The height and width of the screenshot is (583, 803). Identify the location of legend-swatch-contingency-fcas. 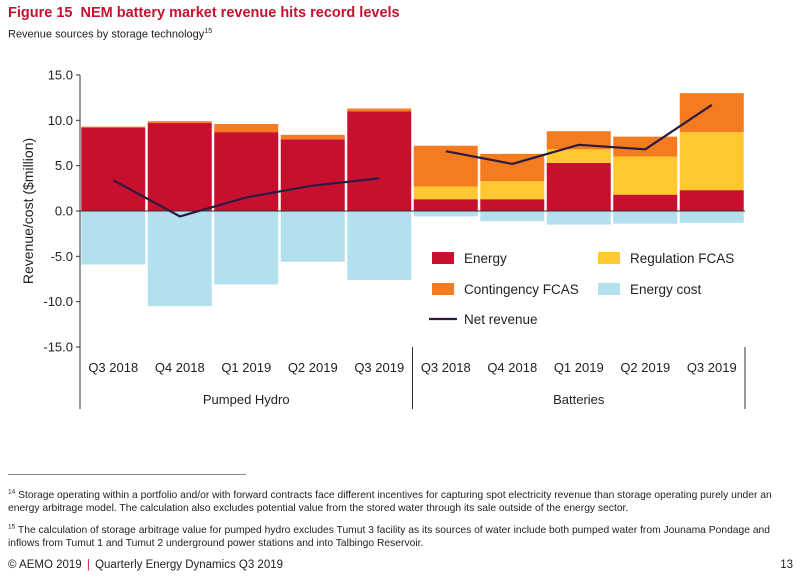
(443, 289).